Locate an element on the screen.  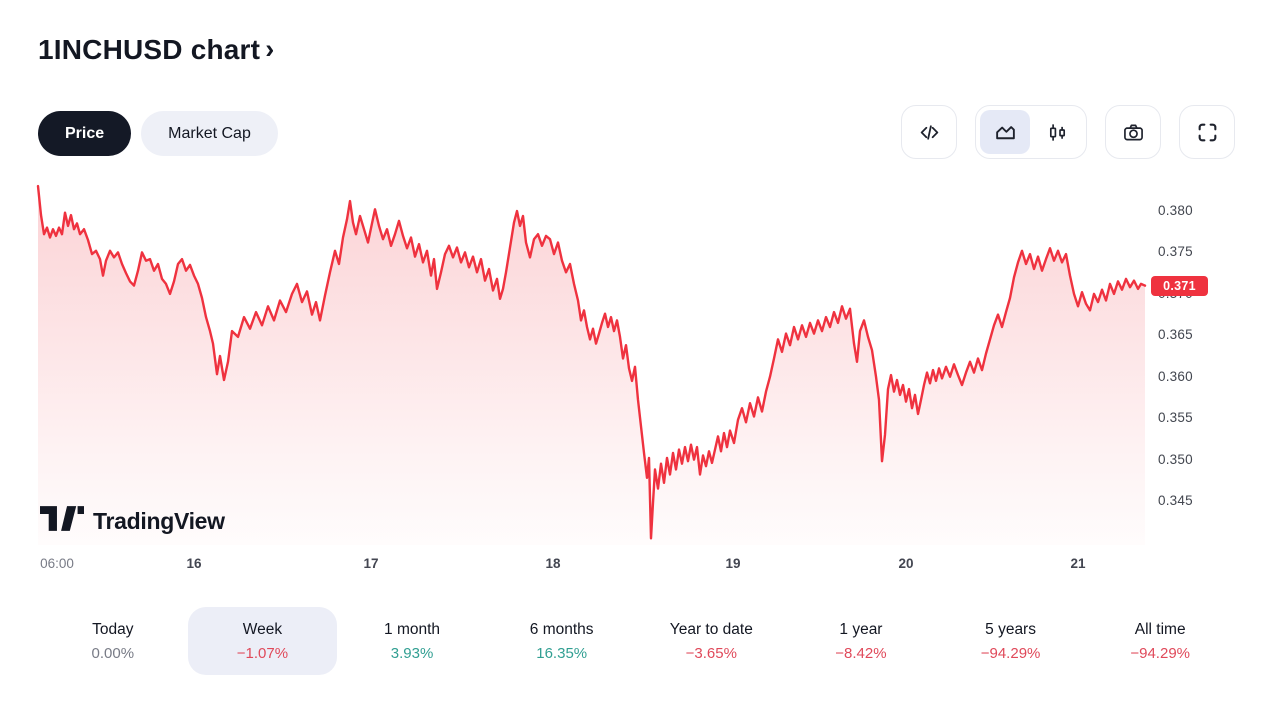
y-tick: 0.345 is located at coordinates (1175, 500).